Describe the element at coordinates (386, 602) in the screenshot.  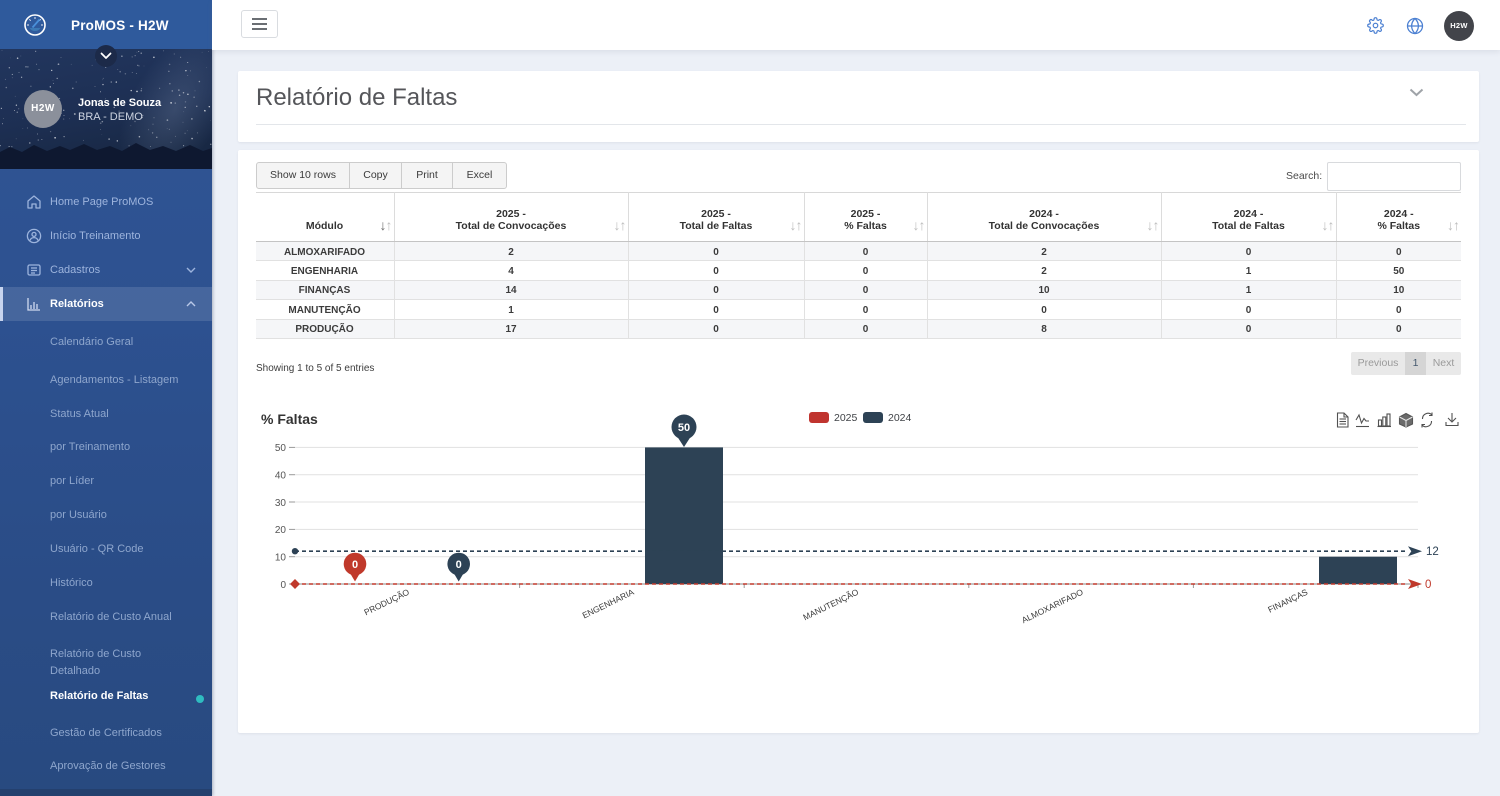
I see `svg-text: PRODUÇÃO` at that location.